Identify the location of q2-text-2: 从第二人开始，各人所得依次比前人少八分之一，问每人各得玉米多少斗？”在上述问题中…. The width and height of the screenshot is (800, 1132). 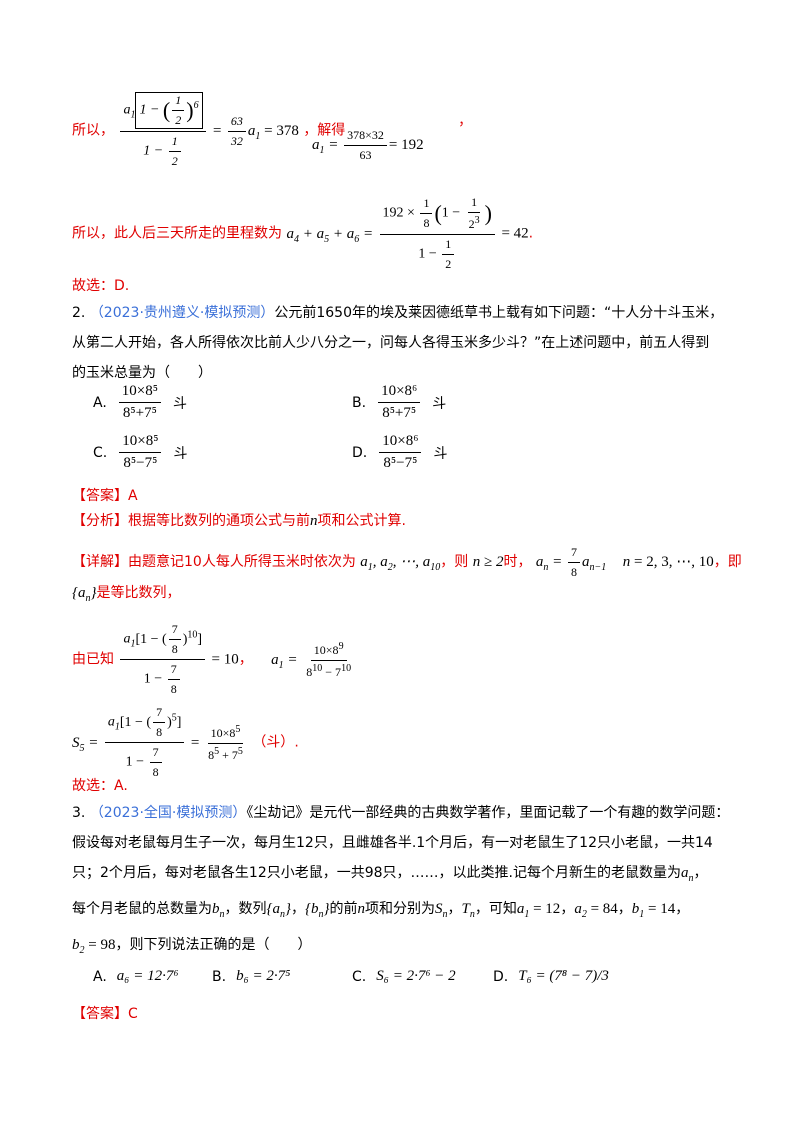
(391, 343).